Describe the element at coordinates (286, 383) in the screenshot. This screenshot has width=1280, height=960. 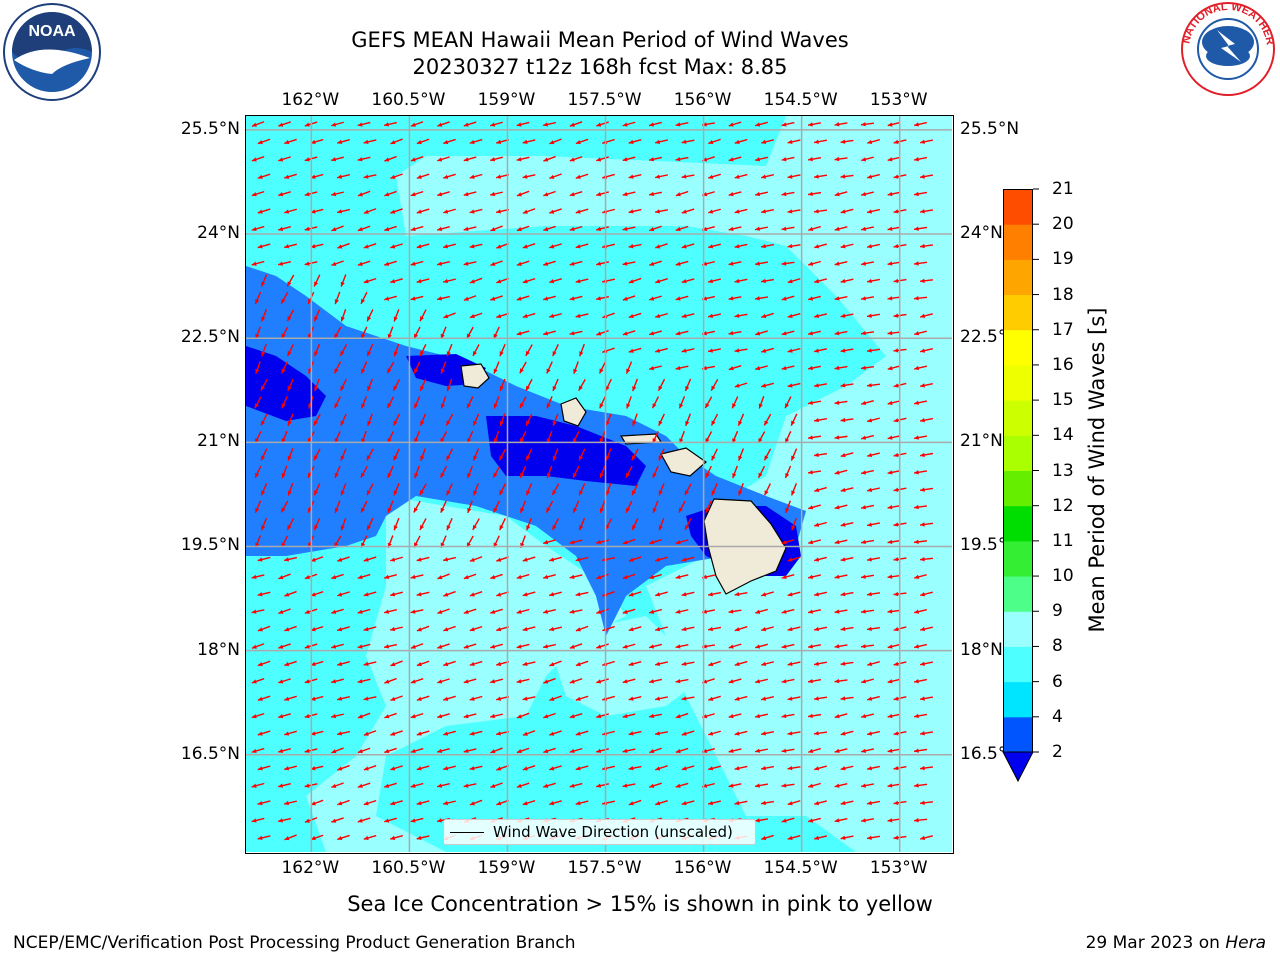
I see `field-region-dark-west` at that location.